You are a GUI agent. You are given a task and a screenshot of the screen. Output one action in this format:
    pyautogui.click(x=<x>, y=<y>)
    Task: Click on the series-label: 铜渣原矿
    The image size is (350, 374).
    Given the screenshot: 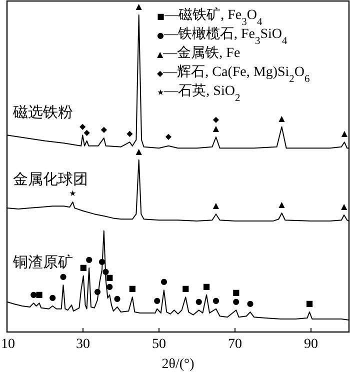 What is the action you would take?
    pyautogui.click(x=42, y=263)
    